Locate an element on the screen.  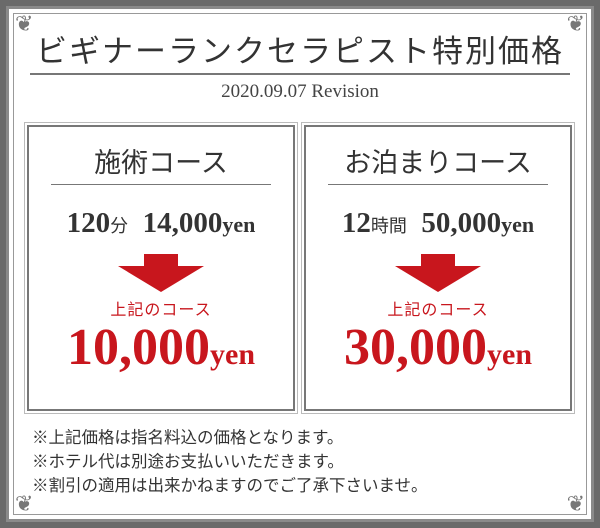
footnote: ※割引の適用は出来かねますのでご了承下さいませ。 is located at coordinates (230, 485).